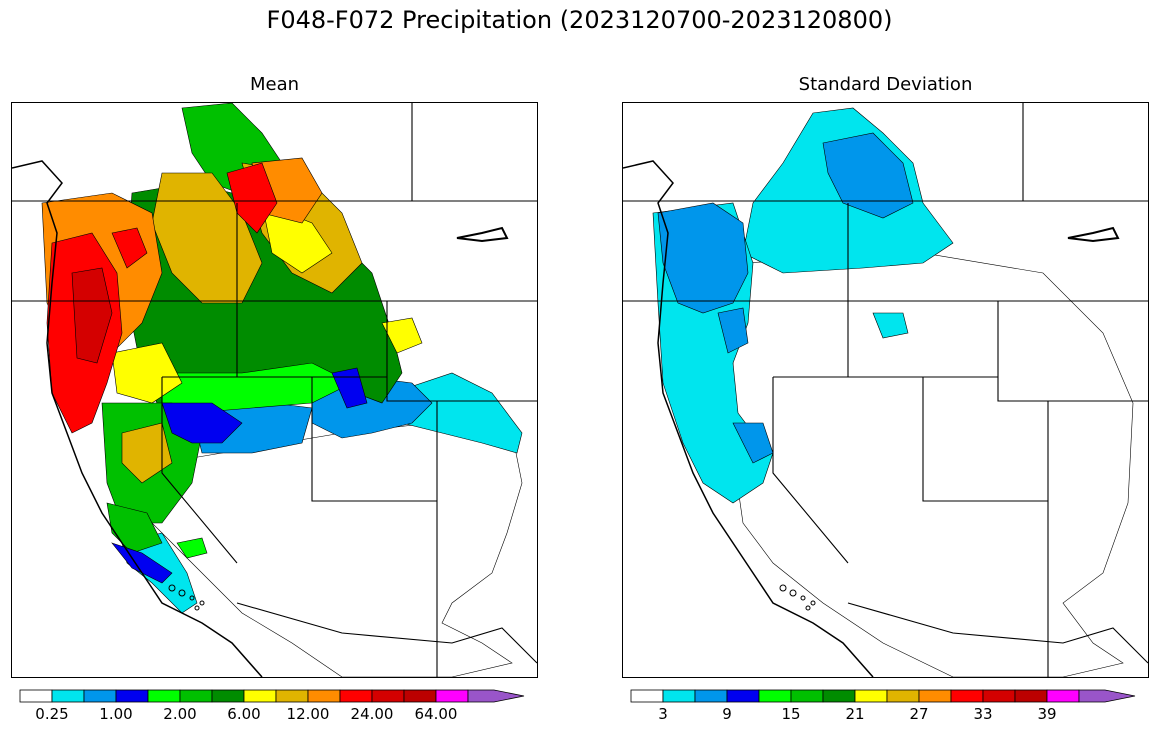  Describe the element at coordinates (436, 714) in the screenshot. I see `mean-colorbar-tick-label: 64.00` at that location.